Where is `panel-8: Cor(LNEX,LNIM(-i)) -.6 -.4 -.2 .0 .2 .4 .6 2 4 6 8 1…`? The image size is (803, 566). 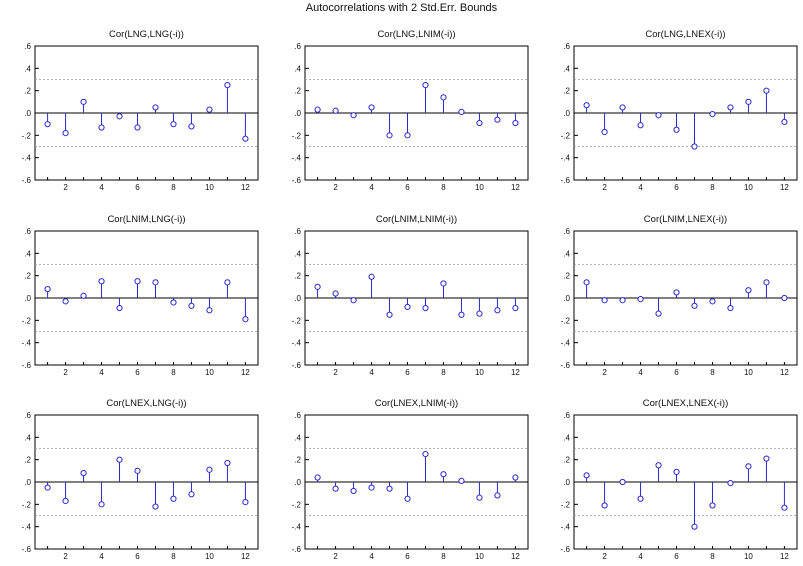
panel-8: Cor(LNEX,LNIM(-i)) -.6 -.4 -.2 .0 .2 .4 .6 2 4 6 8 1… is located at coordinates (410, 479).